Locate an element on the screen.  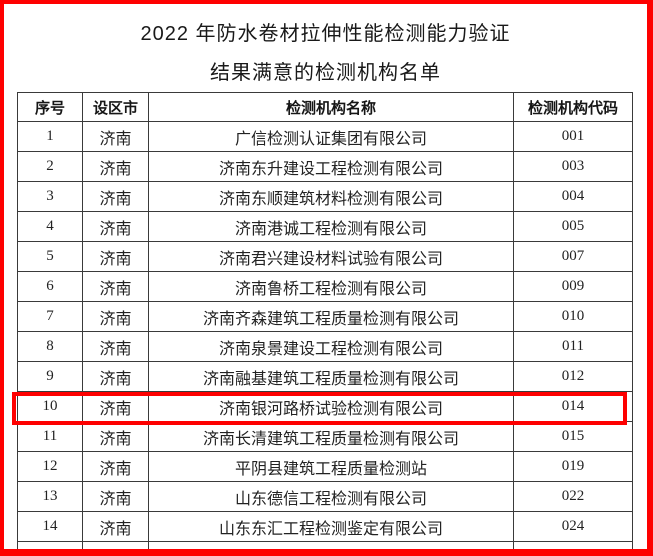
cell-code: 003 is located at coordinates (573, 166).